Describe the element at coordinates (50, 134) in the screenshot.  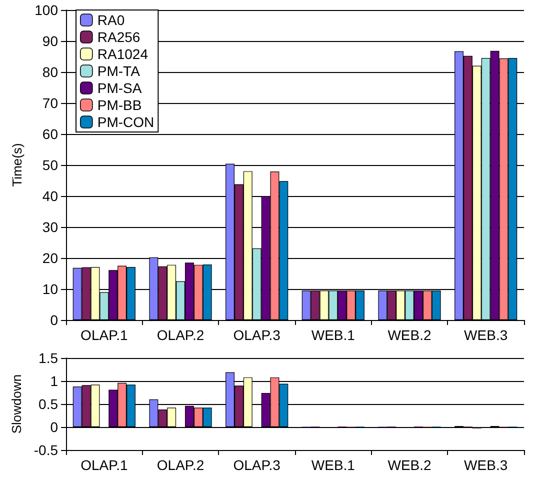
I see `y-tick-label: 60` at that location.